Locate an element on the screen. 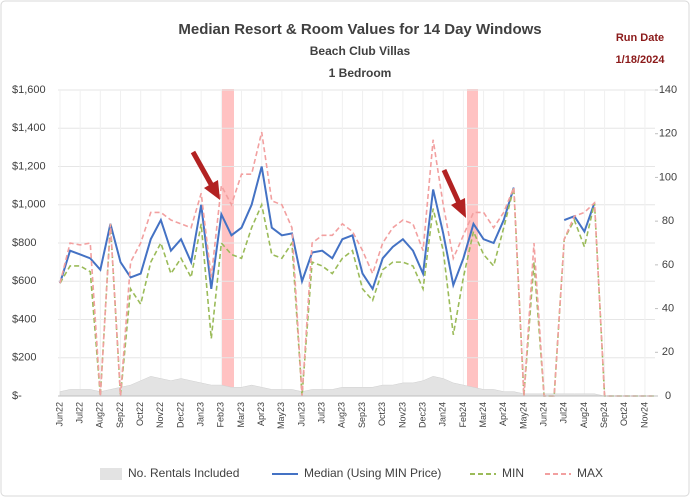 The width and height of the screenshot is (690, 497). legend-label: Median (Using MIN Price) is located at coordinates (372, 473).